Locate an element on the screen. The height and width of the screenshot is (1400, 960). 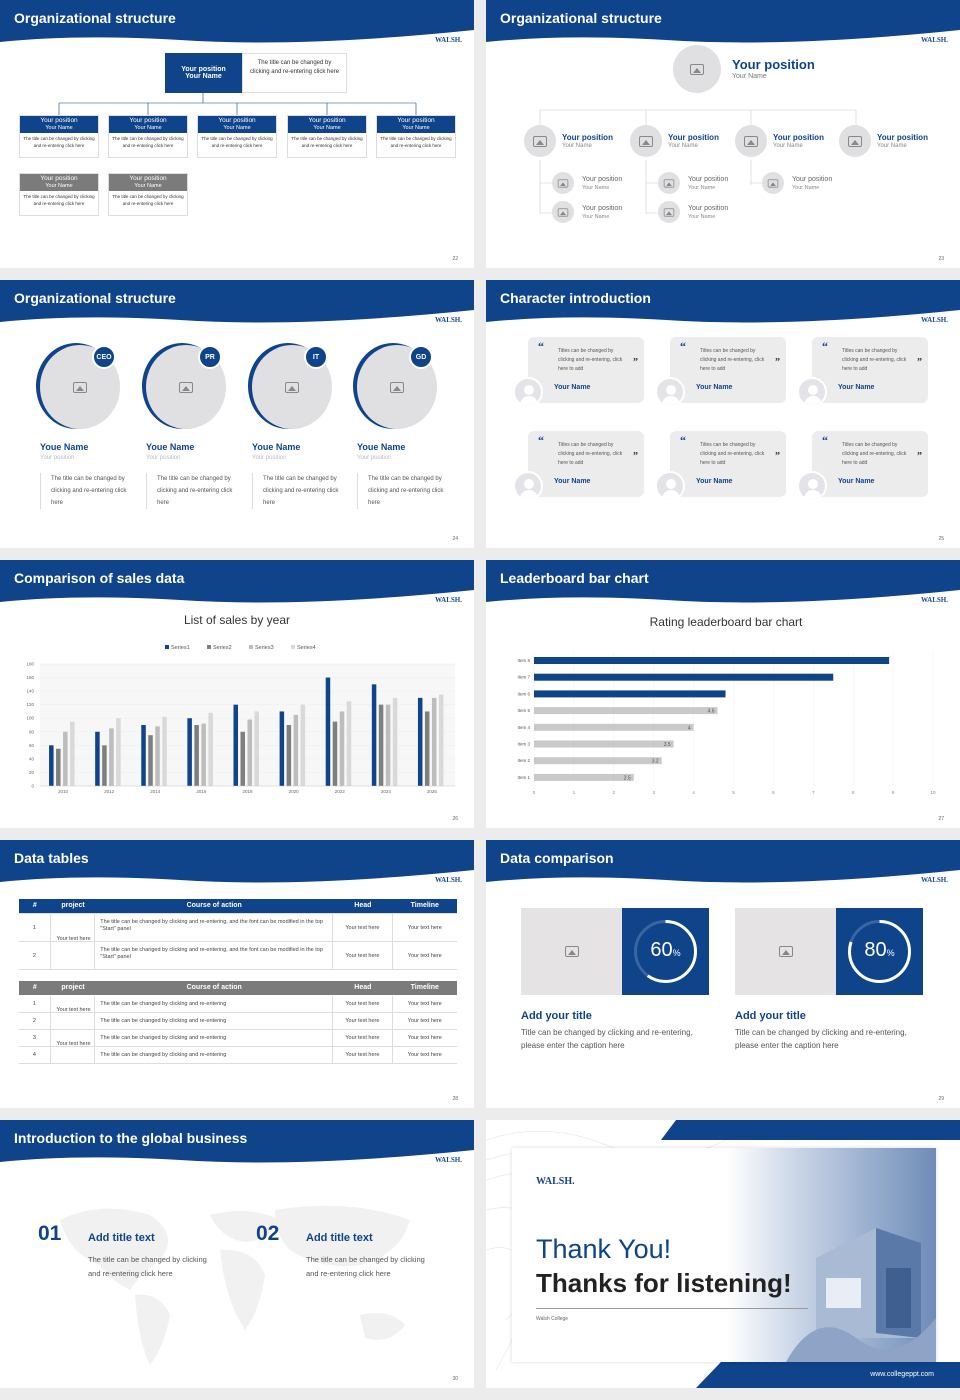
legend-label: Series1 is located at coordinates (180, 648).